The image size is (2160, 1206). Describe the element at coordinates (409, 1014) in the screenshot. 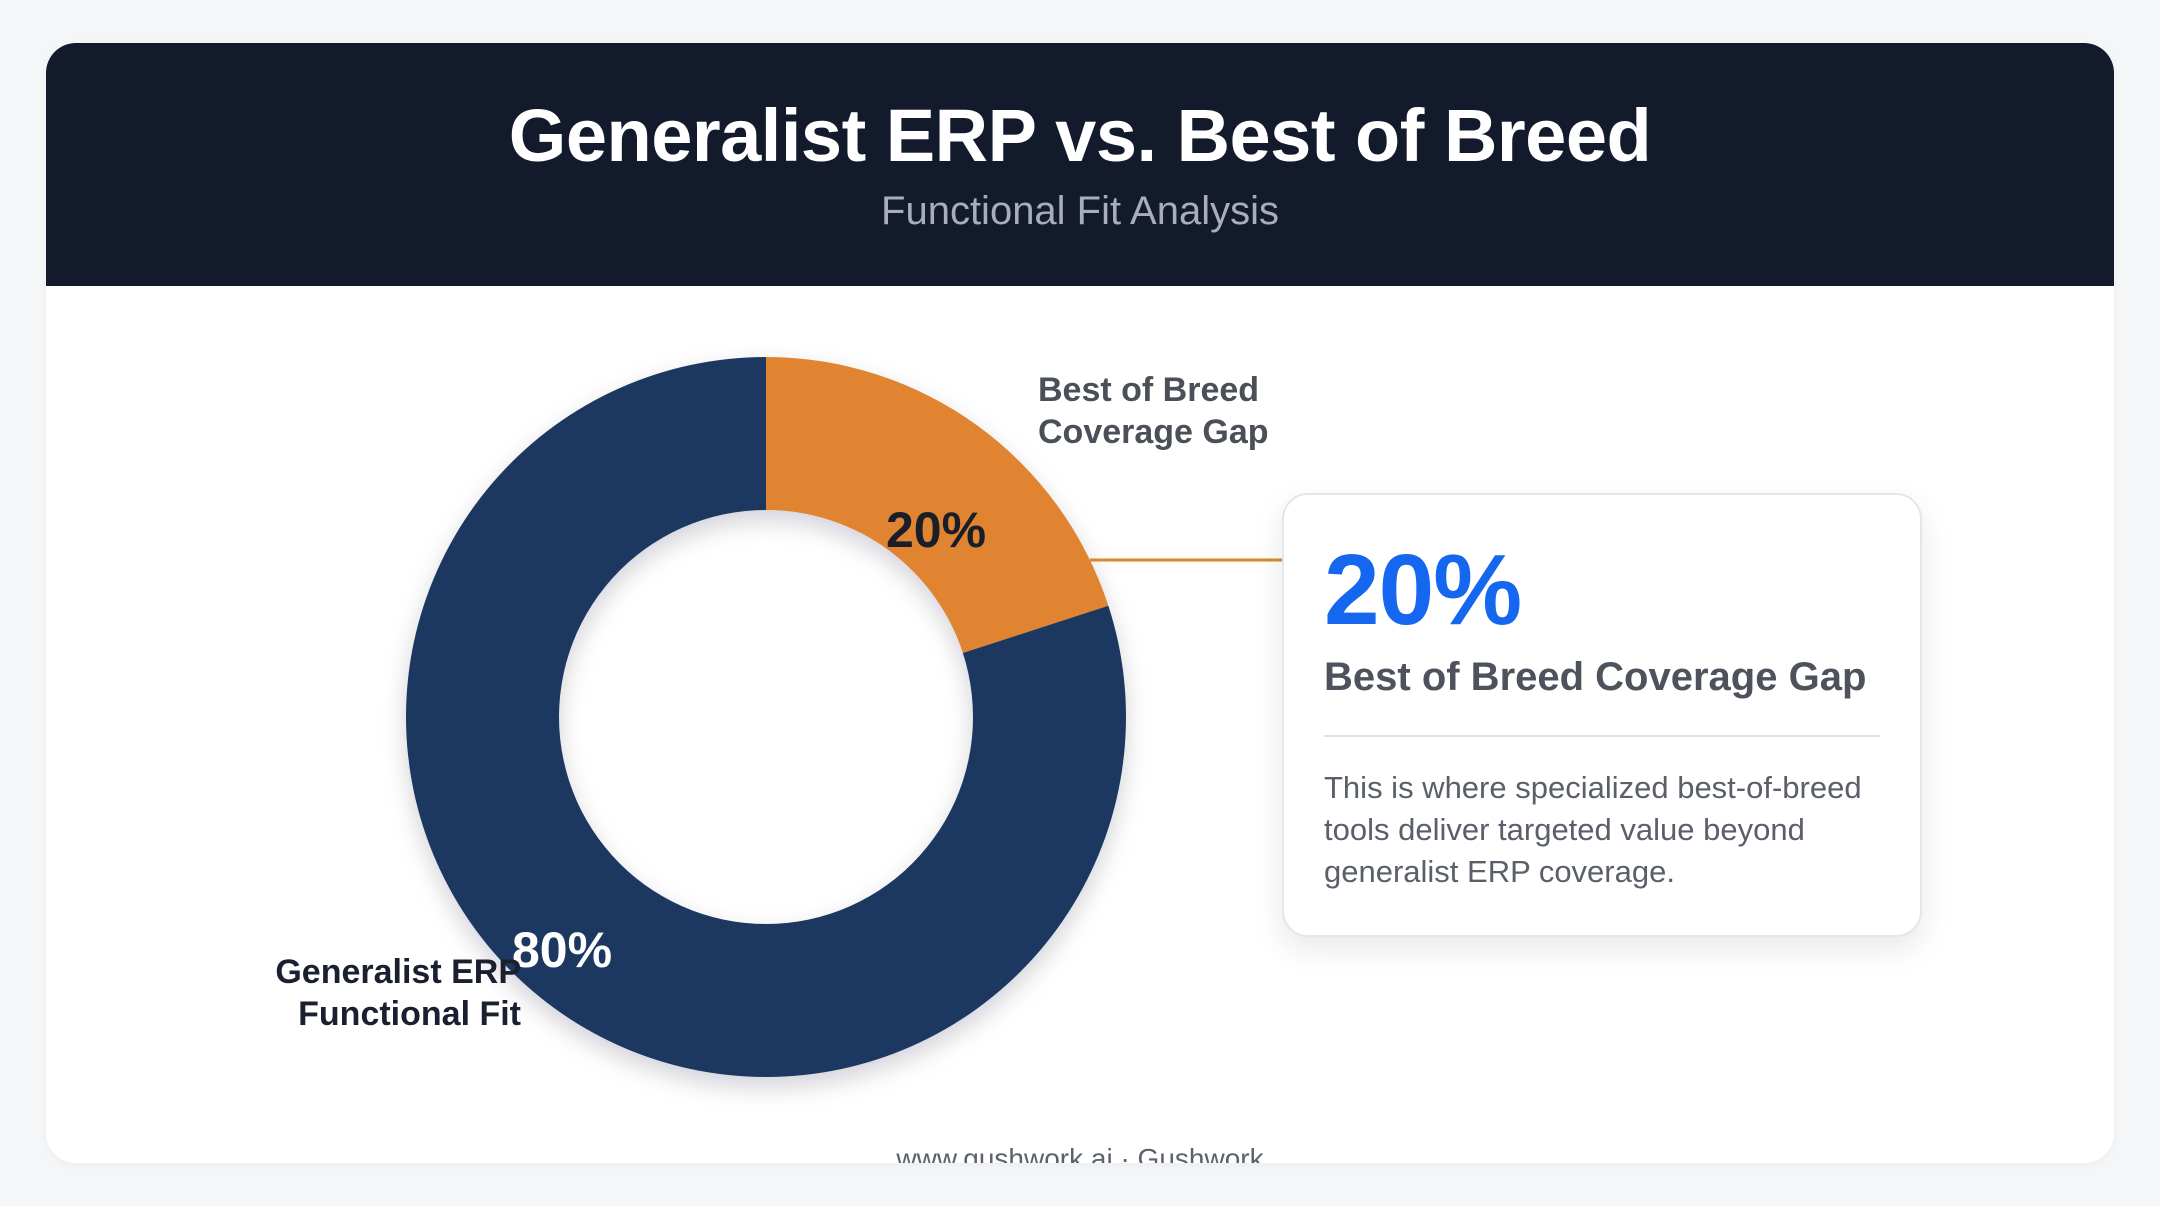

I see `segment-label-line: Functional Fit` at that location.